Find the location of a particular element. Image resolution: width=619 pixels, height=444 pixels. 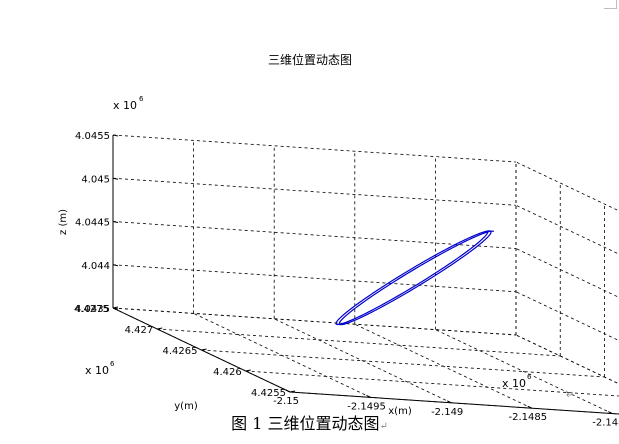

z-tick-label: 4.0455 is located at coordinates (92, 136).